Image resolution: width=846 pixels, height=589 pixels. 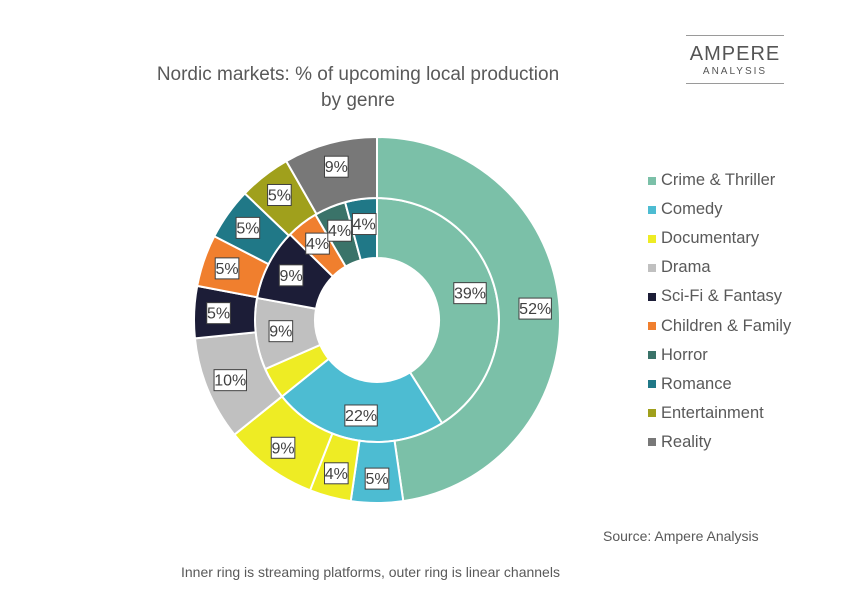 I want to click on outer-ring-label-4: 9%, so click(x=283, y=447).